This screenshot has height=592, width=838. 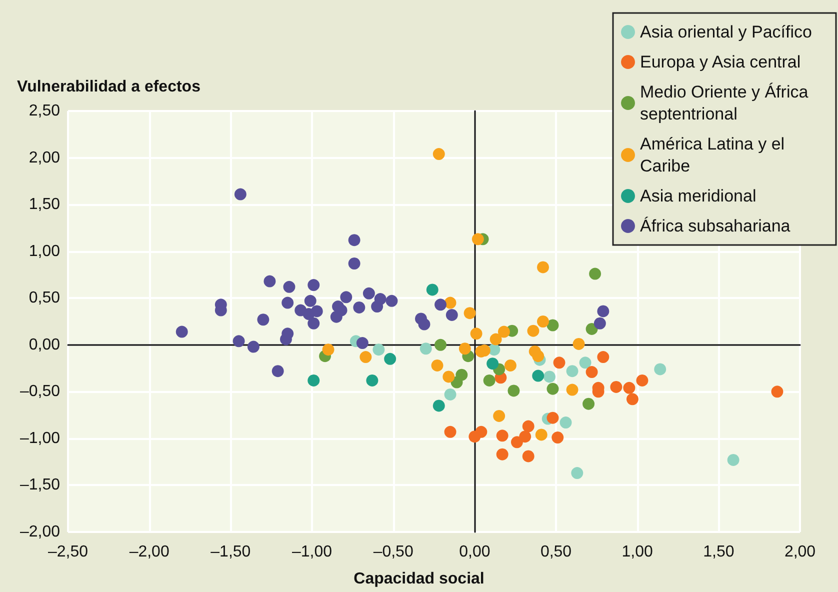 I want to click on legend-label: Medio Oriente y África septentrional, so click(x=726, y=103).